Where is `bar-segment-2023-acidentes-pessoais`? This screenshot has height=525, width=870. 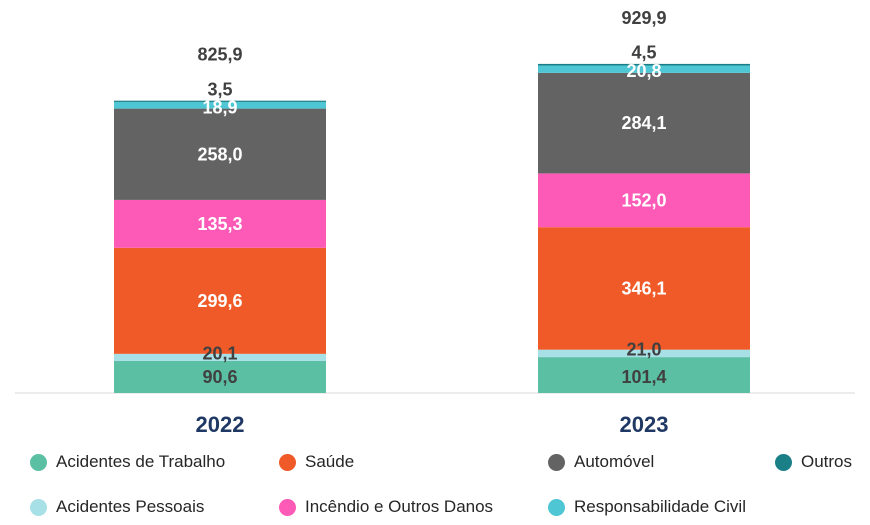
bar-segment-2023-acidentes-pessoais is located at coordinates (644, 353).